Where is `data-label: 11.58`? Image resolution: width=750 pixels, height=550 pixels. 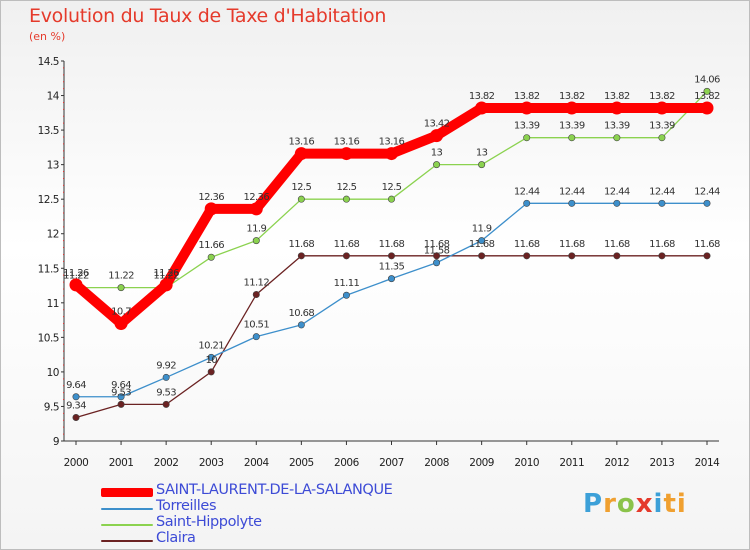 data-label: 11.58 is located at coordinates (437, 251).